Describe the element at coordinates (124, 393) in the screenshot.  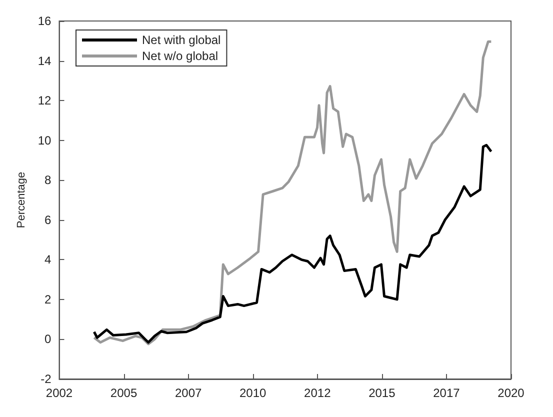
I see `x-tick-label: 2005` at that location.